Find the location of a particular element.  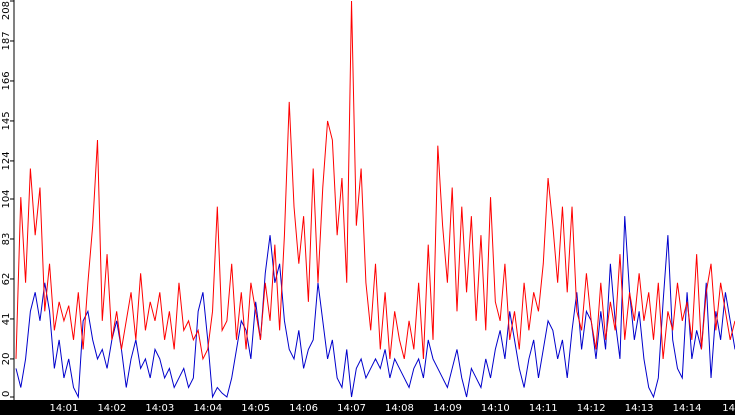

x-tick-label: 14:10 is located at coordinates (495, 408).